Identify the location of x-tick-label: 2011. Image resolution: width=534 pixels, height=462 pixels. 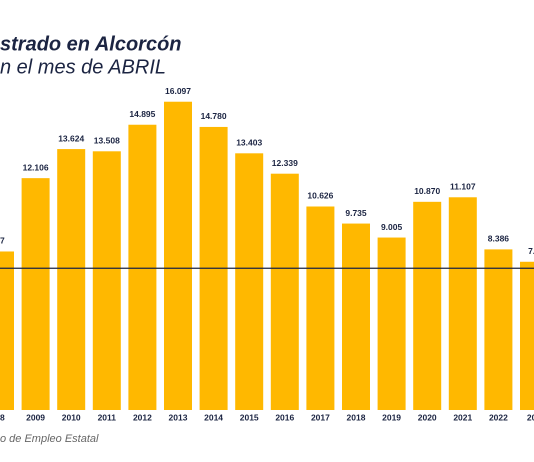
(107, 417).